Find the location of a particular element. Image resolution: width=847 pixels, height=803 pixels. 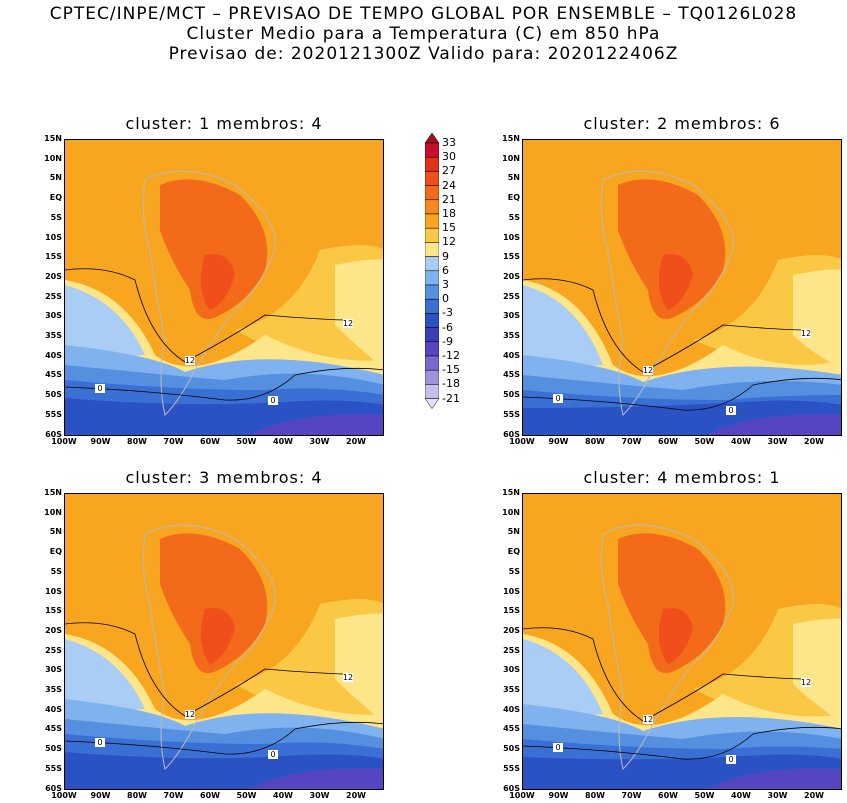

colorbar-level-label: -21 is located at coordinates (451, 398).